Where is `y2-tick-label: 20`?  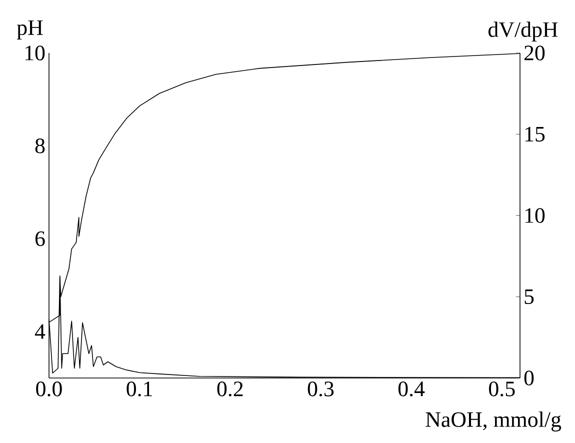
y2-tick-label: 20 is located at coordinates (534, 53).